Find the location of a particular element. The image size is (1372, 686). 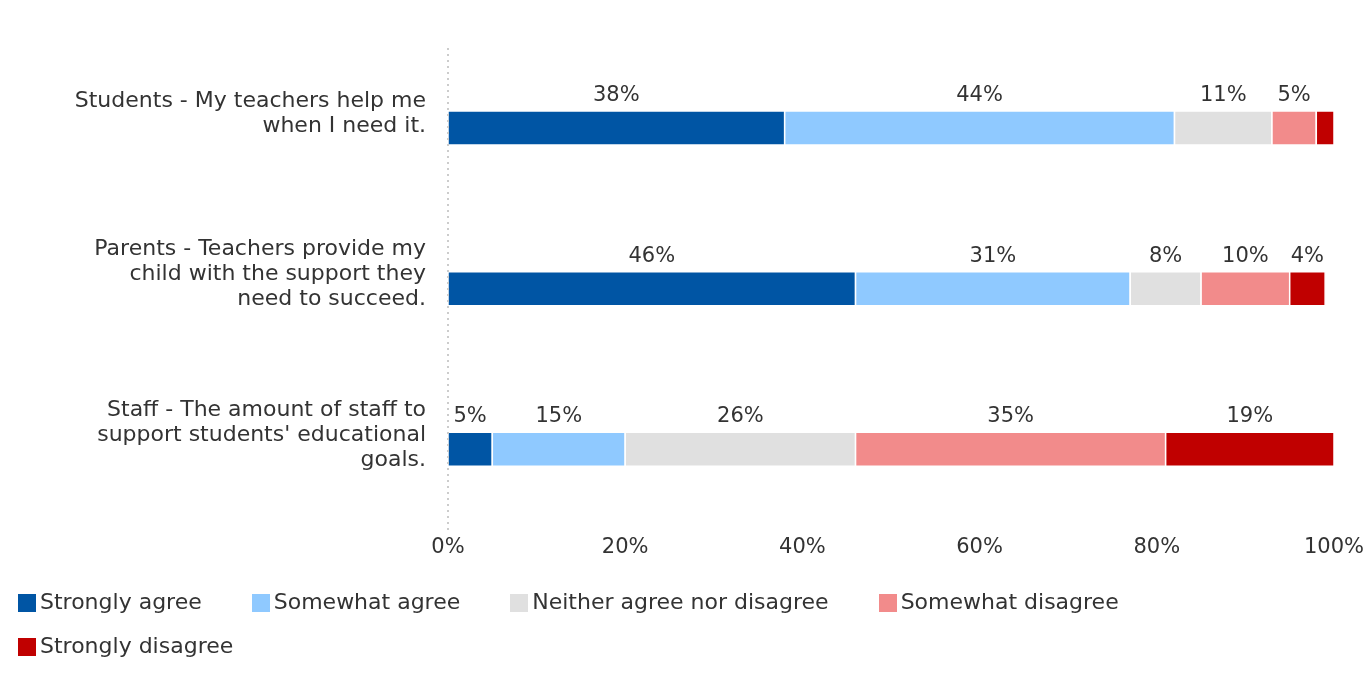

y-tick-label: Staff - The amount of staff to support students' educational goals. is located at coordinates (261, 433).